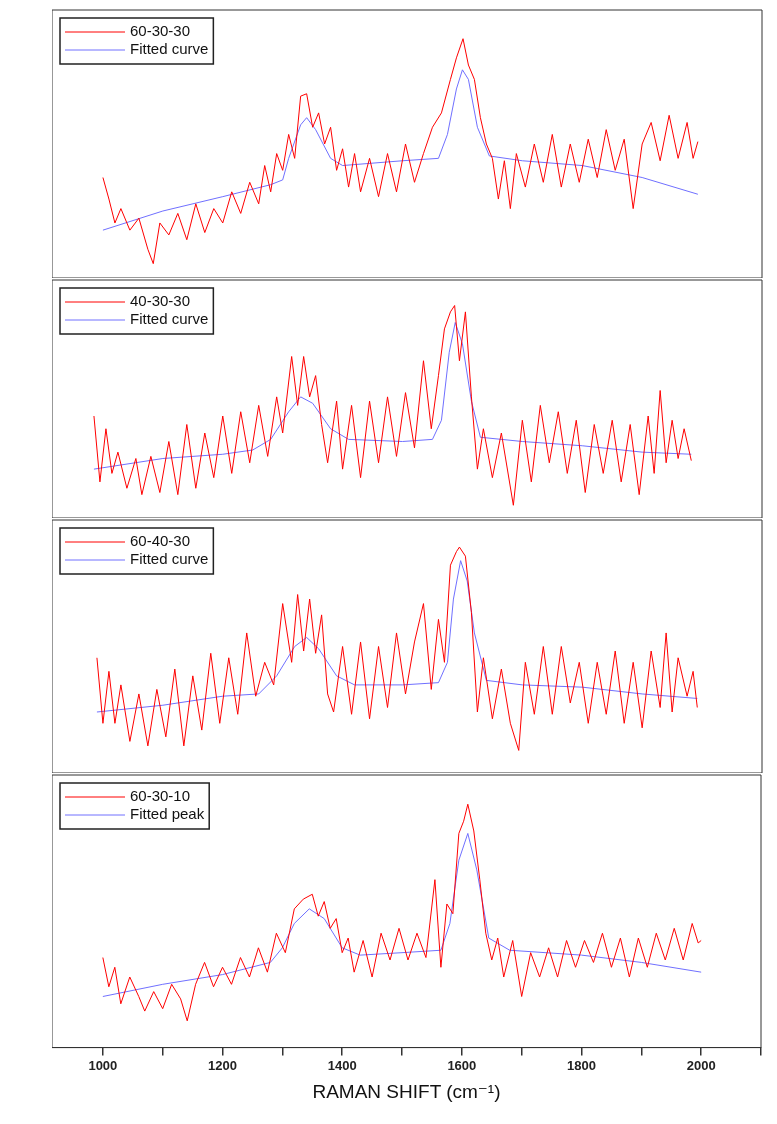  Describe the element at coordinates (103, 1065) in the screenshot. I see `x-tick-label: 1000` at that location.